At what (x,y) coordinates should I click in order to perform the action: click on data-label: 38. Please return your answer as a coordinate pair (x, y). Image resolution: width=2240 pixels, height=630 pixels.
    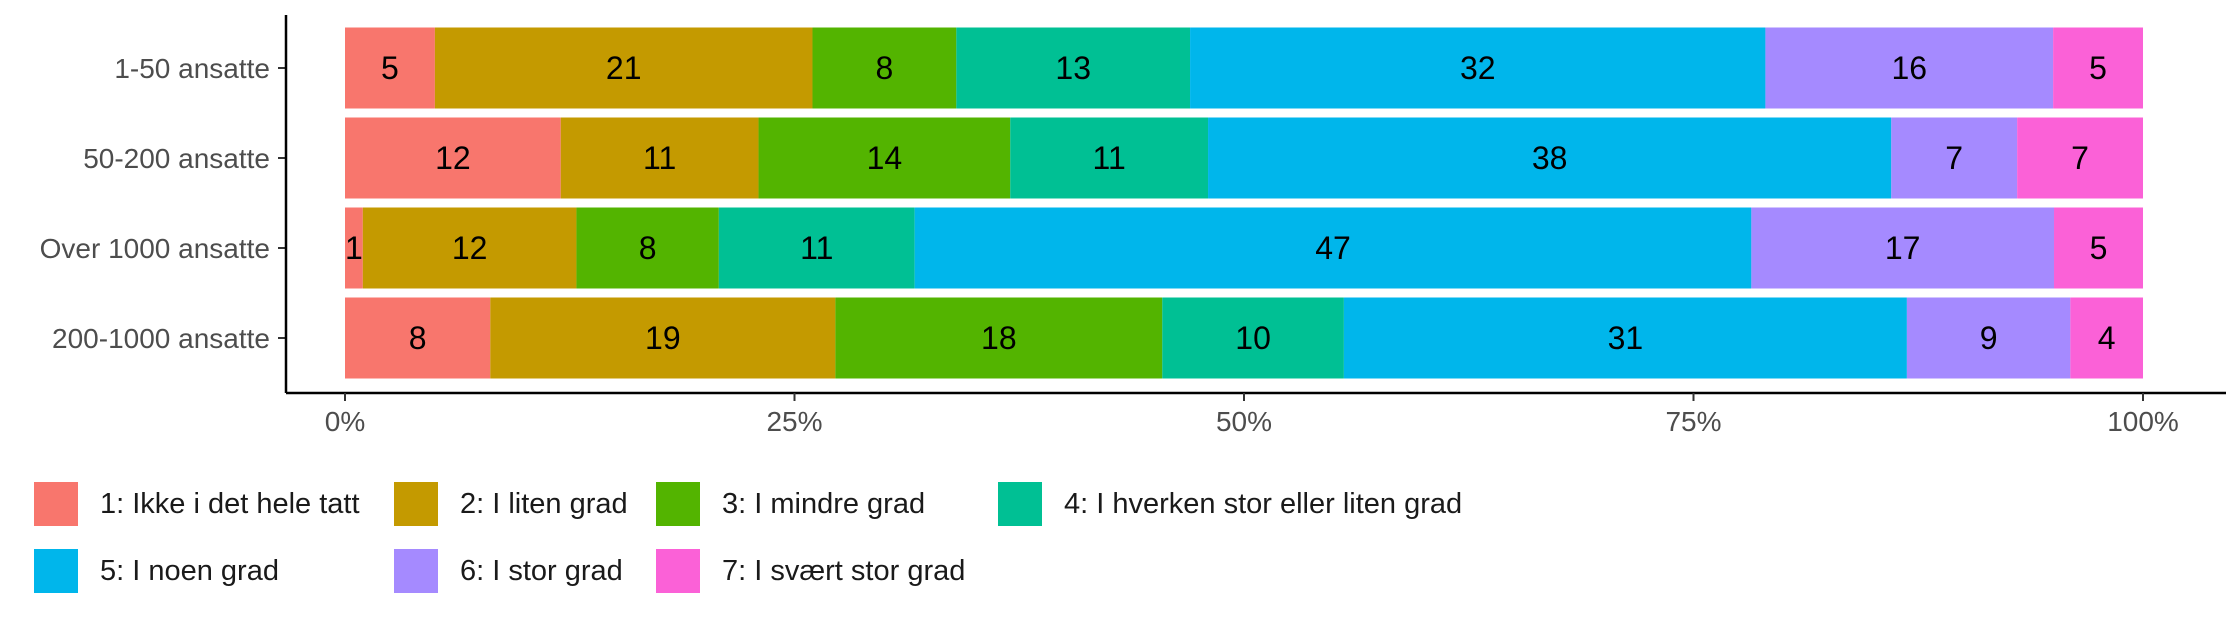
    Looking at the image, I should click on (1550, 158).